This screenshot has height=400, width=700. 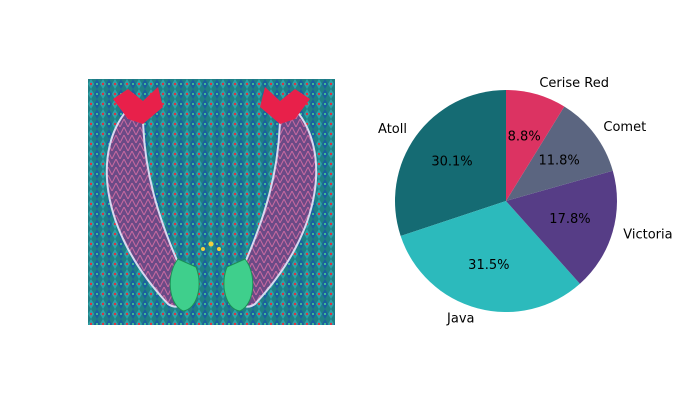 I want to click on pie-slice-cerise-red, so click(x=535, y=145).